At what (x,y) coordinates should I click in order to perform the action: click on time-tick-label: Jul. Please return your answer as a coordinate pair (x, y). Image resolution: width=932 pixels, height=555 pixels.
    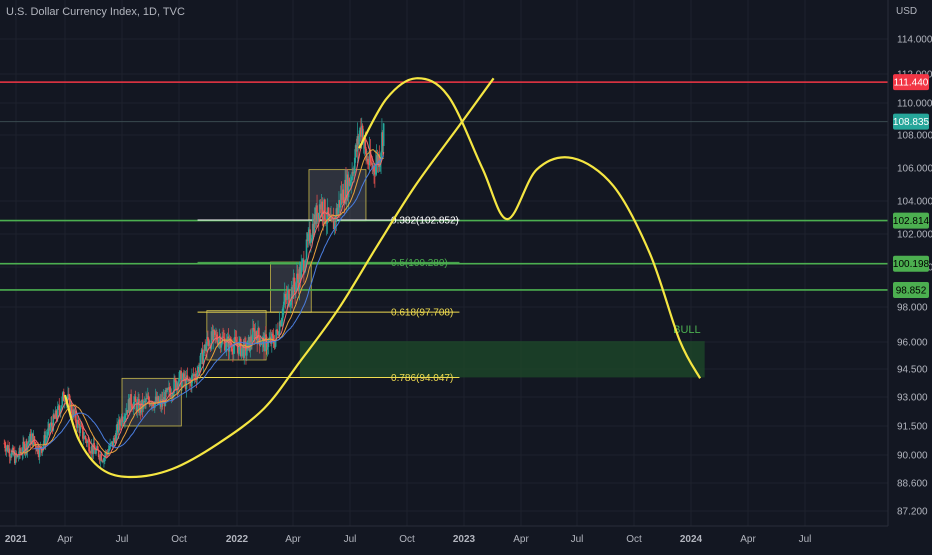
    Looking at the image, I should click on (350, 539).